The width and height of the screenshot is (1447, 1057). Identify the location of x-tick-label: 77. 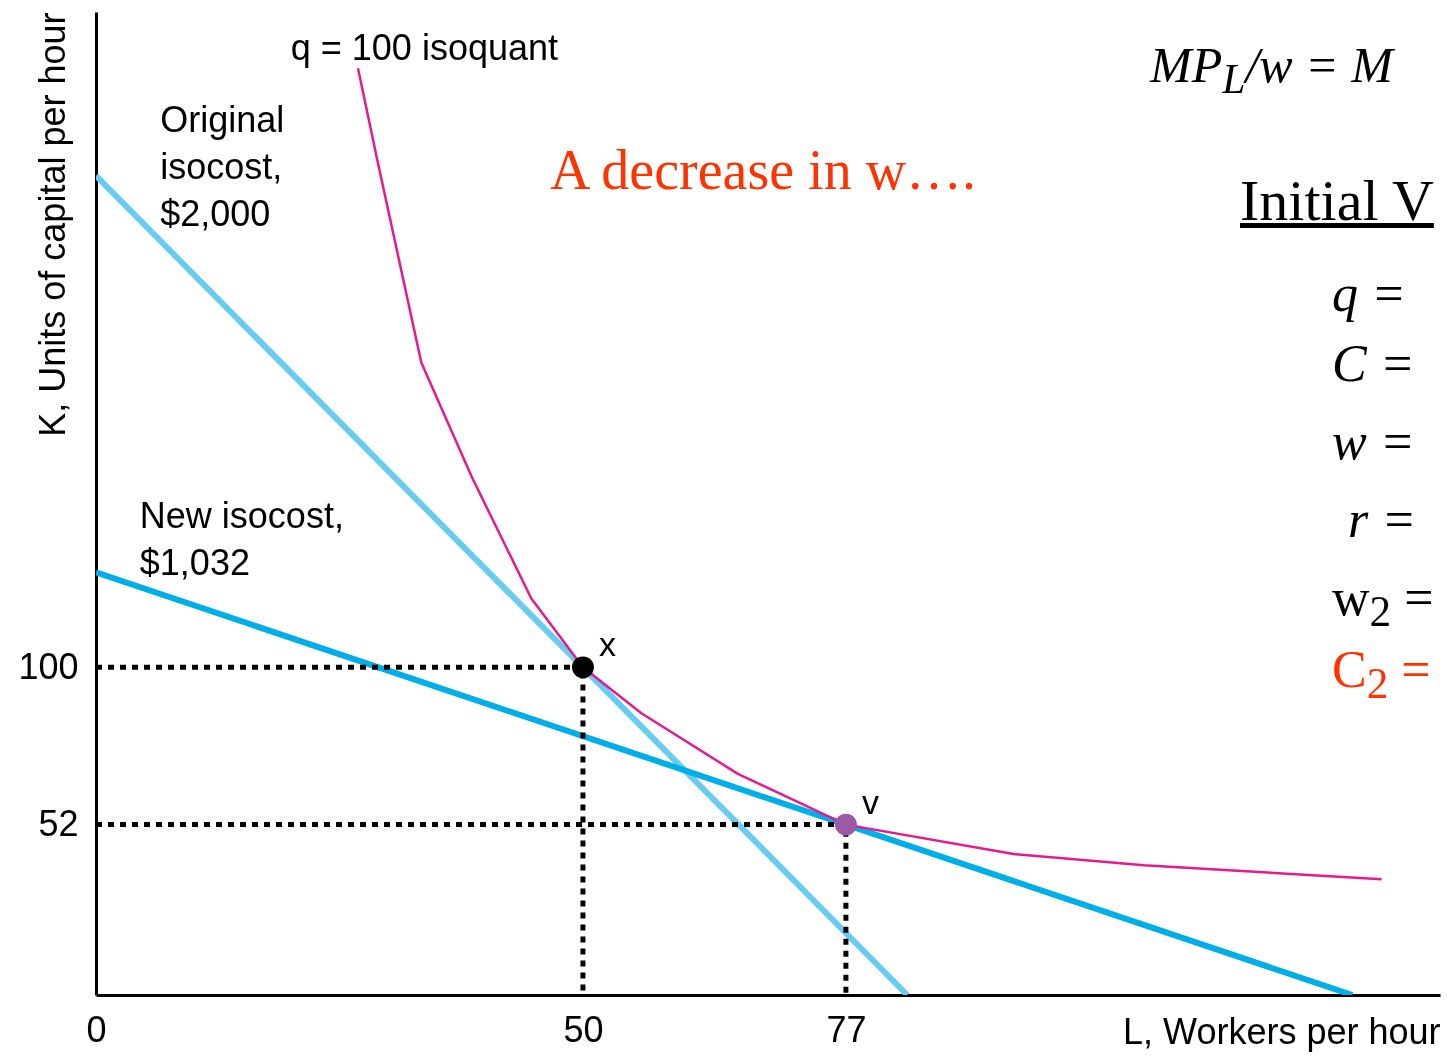
(846, 1029).